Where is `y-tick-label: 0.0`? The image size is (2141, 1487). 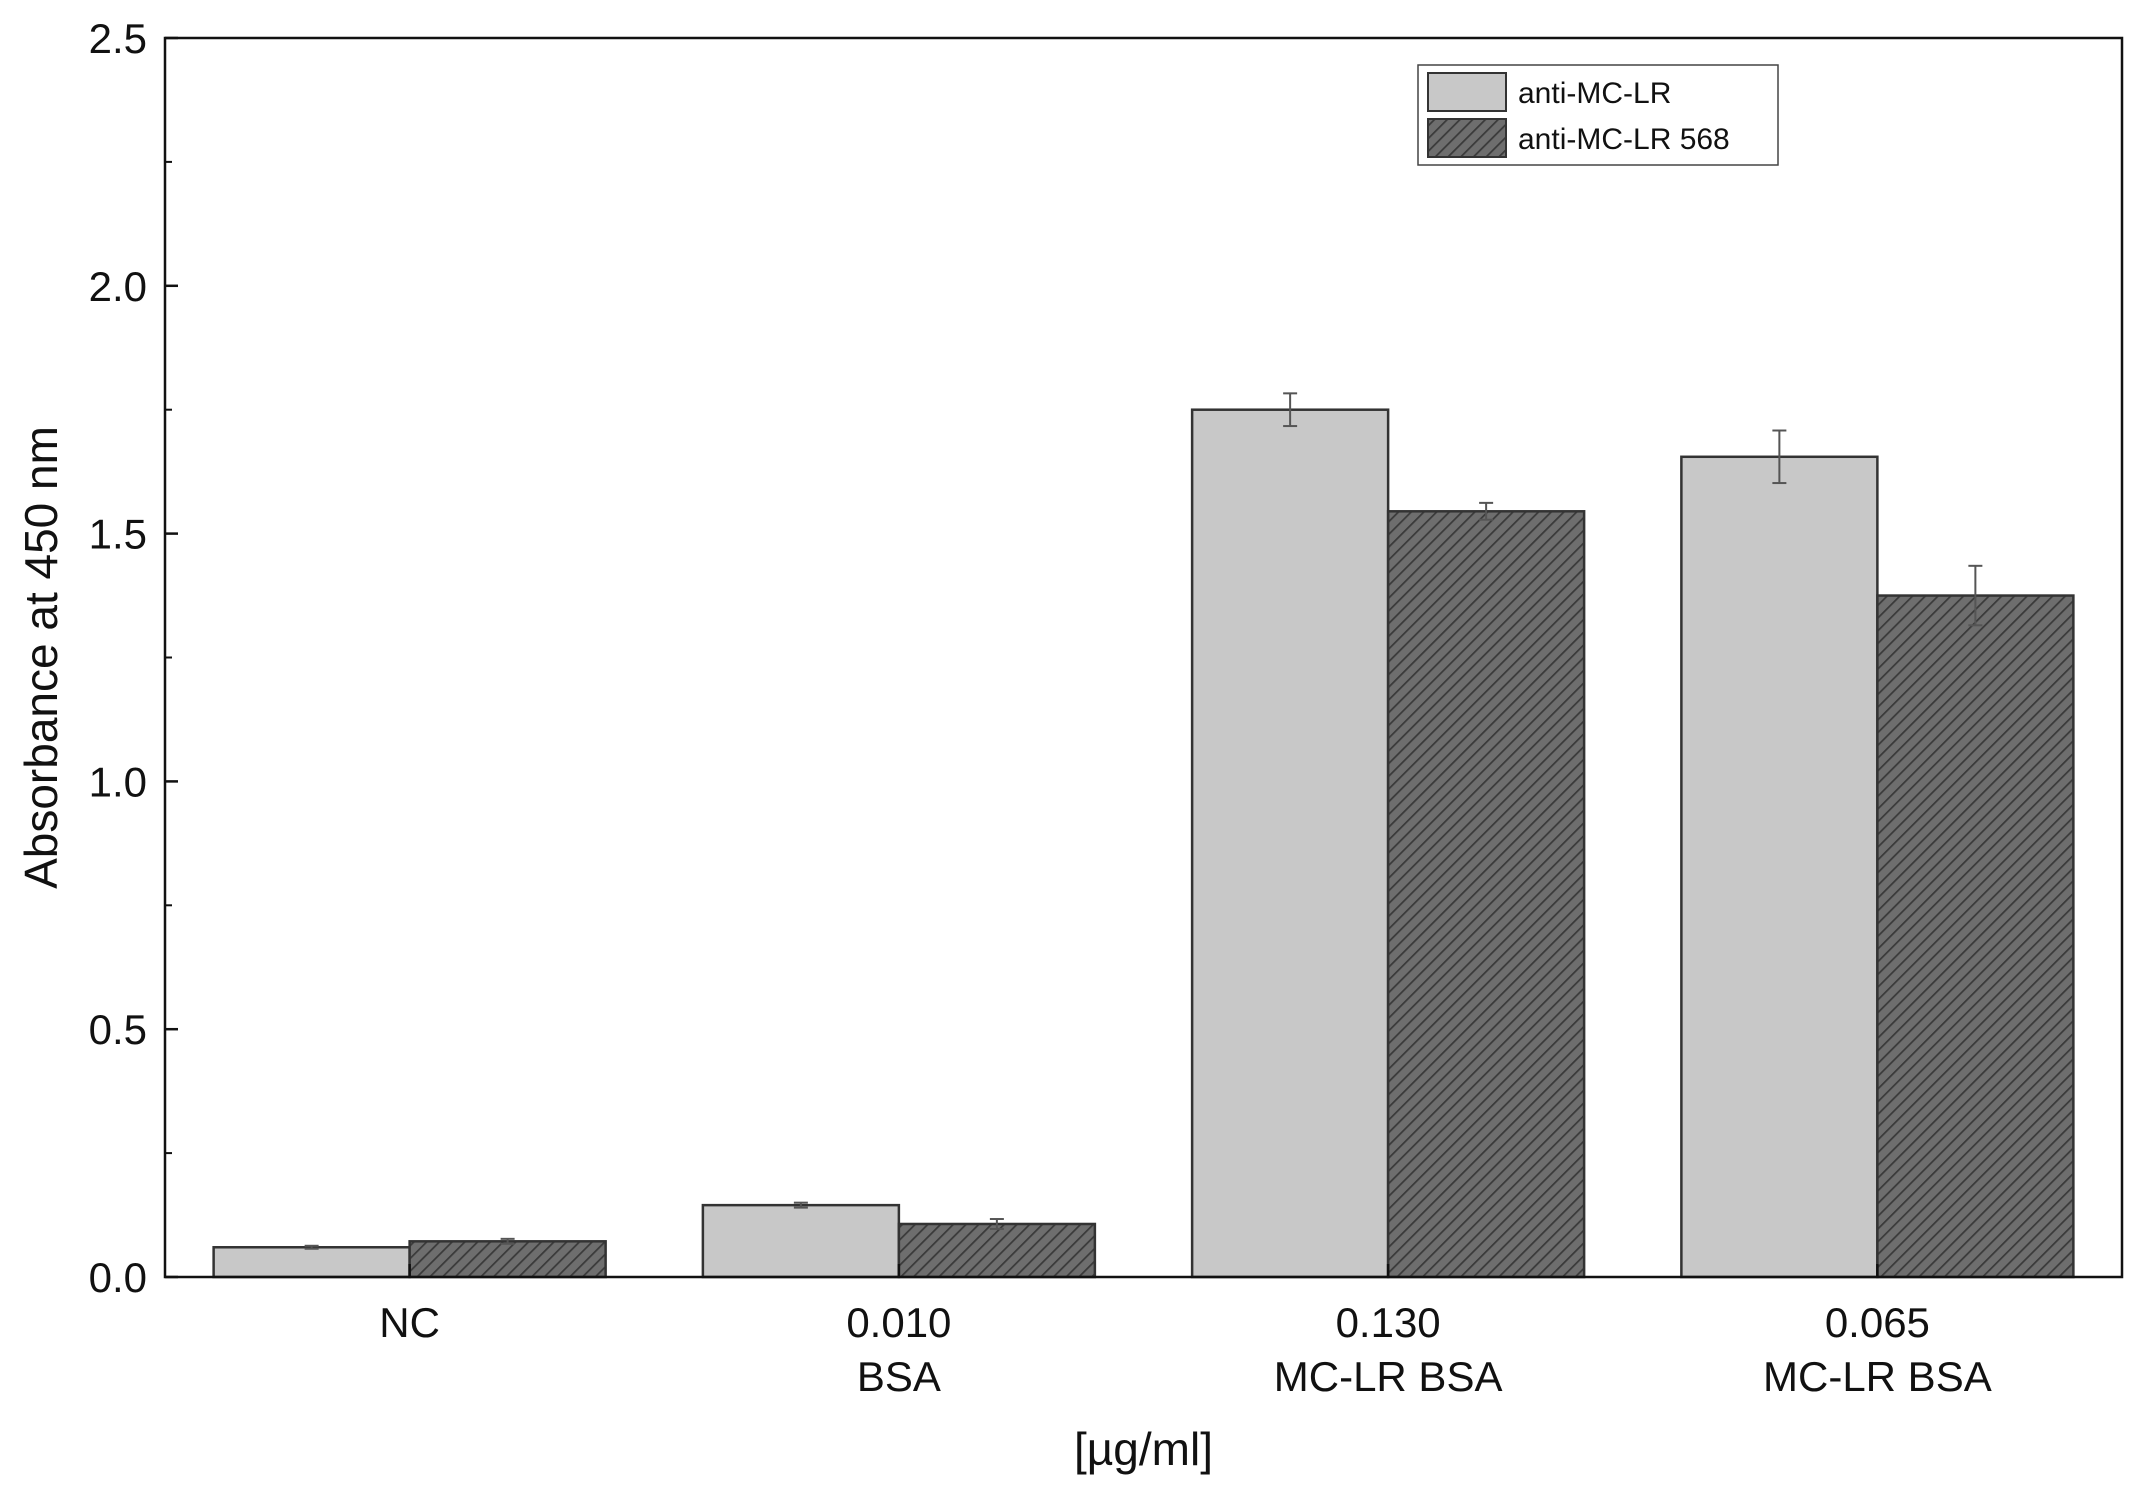 y-tick-label: 0.0 is located at coordinates (118, 1277).